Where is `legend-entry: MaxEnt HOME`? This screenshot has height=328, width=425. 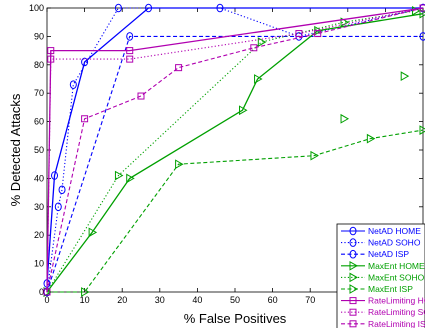 legend-entry: MaxEnt HOME is located at coordinates (383, 266).